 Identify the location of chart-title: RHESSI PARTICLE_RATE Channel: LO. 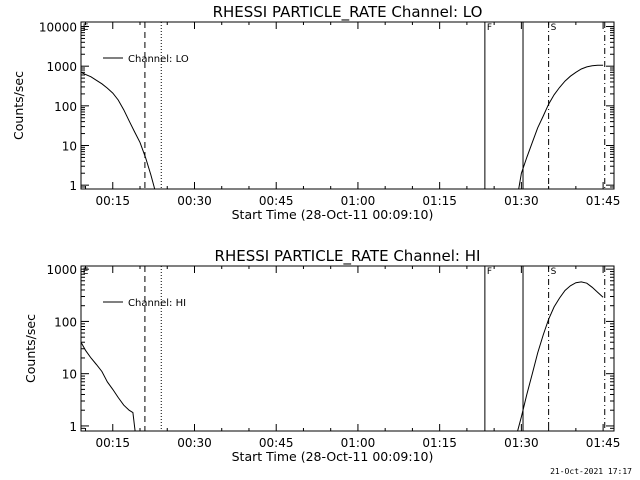
(348, 12).